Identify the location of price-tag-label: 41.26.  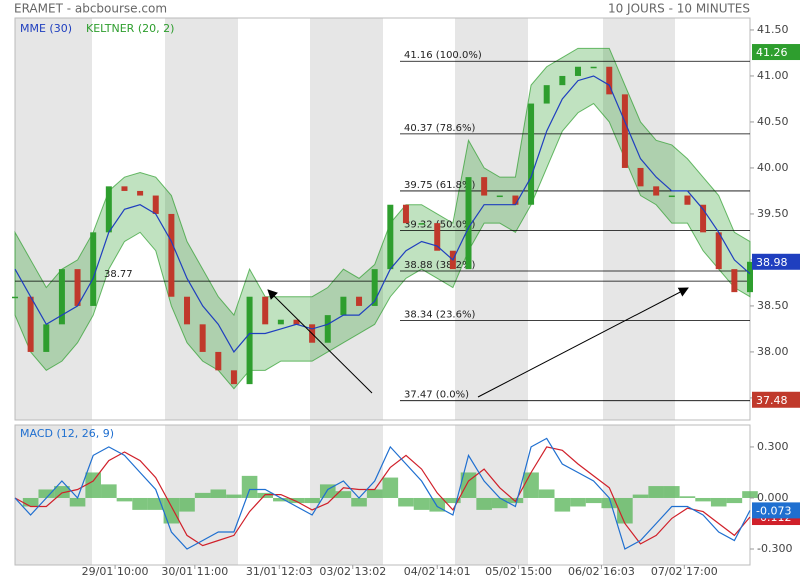
(772, 52).